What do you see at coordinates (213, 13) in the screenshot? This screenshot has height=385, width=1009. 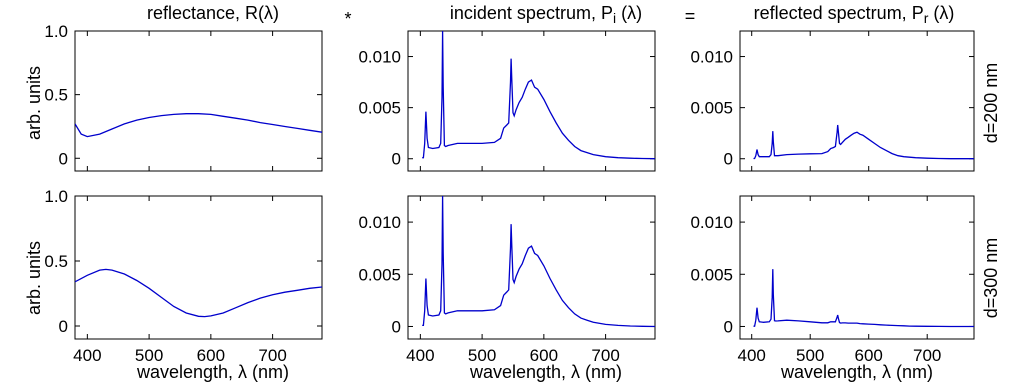 I see `title-reflectance: reflectance, R(λ)` at bounding box center [213, 13].